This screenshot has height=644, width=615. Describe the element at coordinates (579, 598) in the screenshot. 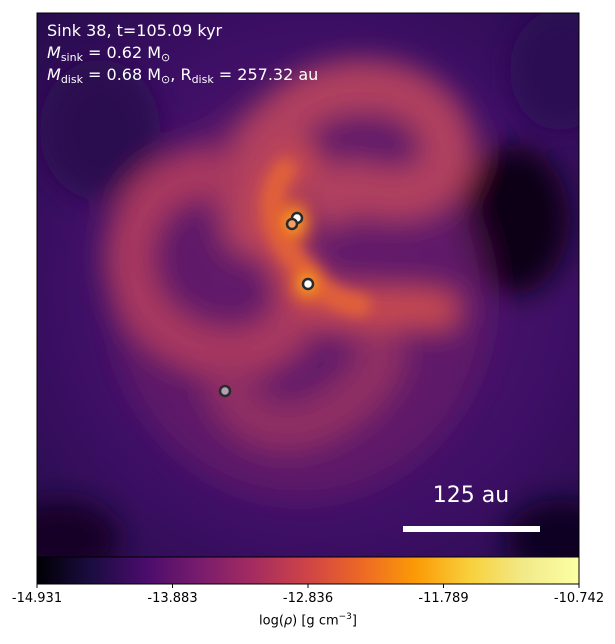

I see `colorbar-tick-label: -10.742` at that location.